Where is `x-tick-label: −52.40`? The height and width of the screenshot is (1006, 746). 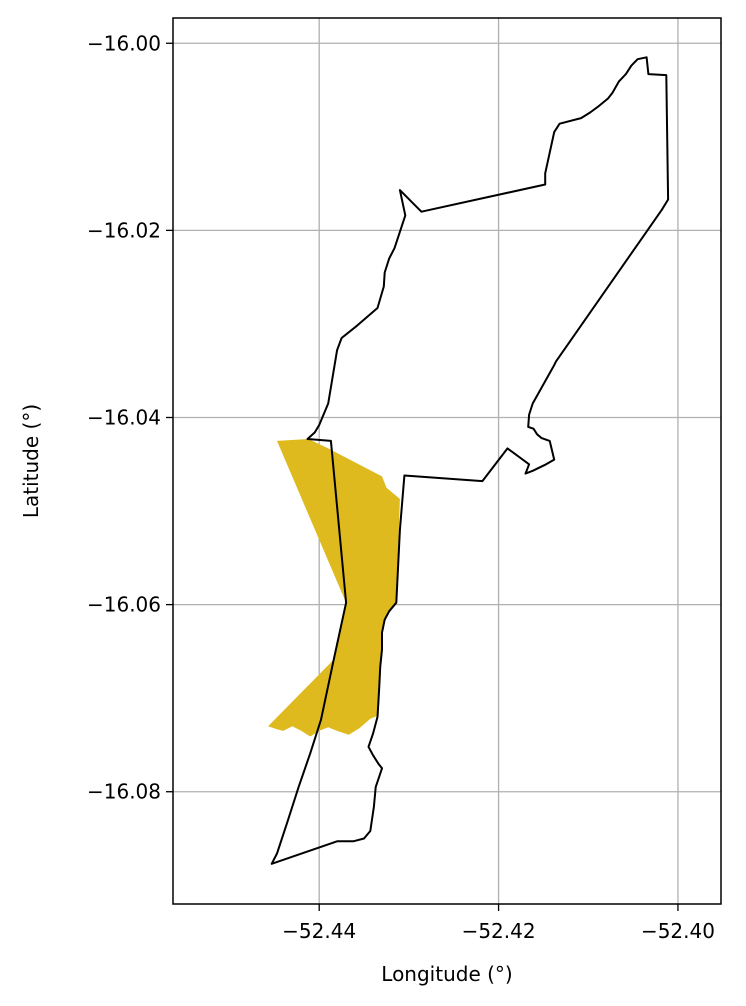 x-tick-label: −52.40 is located at coordinates (678, 931).